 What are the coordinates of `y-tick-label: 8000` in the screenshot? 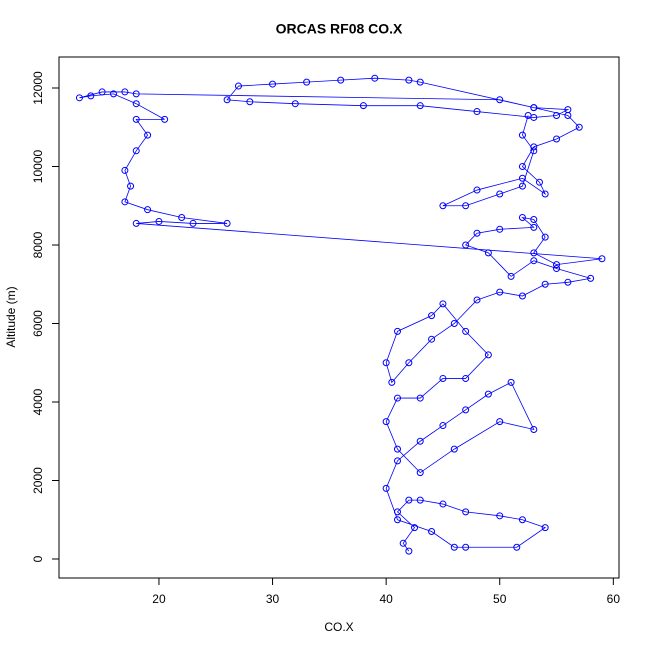 It's located at (38, 244).